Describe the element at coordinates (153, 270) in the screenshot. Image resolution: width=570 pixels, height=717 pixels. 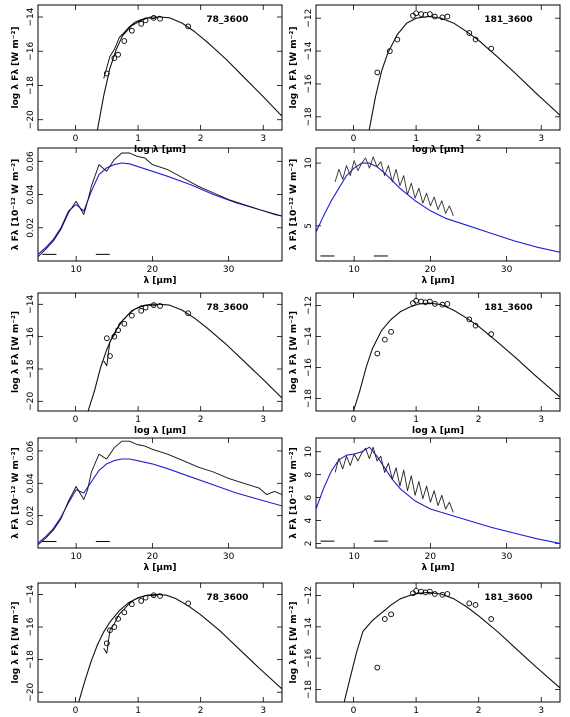
I see `x-tick-label: 20` at that location.